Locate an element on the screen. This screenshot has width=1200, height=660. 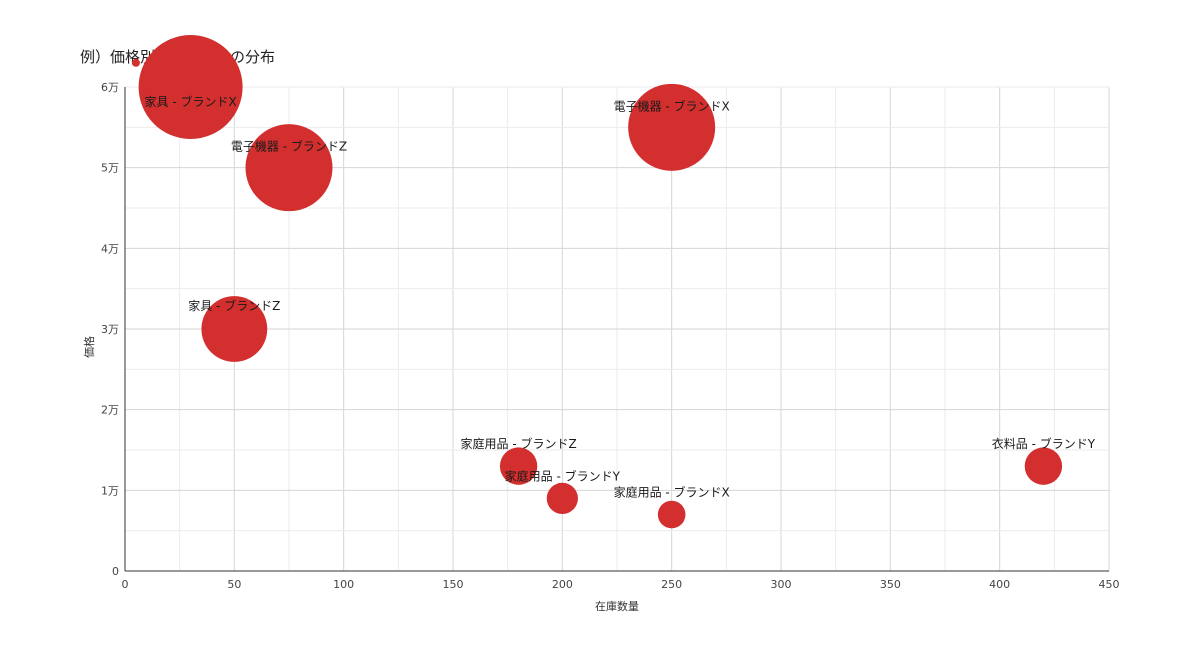
x-axis-title: 在庫数量 is located at coordinates (617, 606).